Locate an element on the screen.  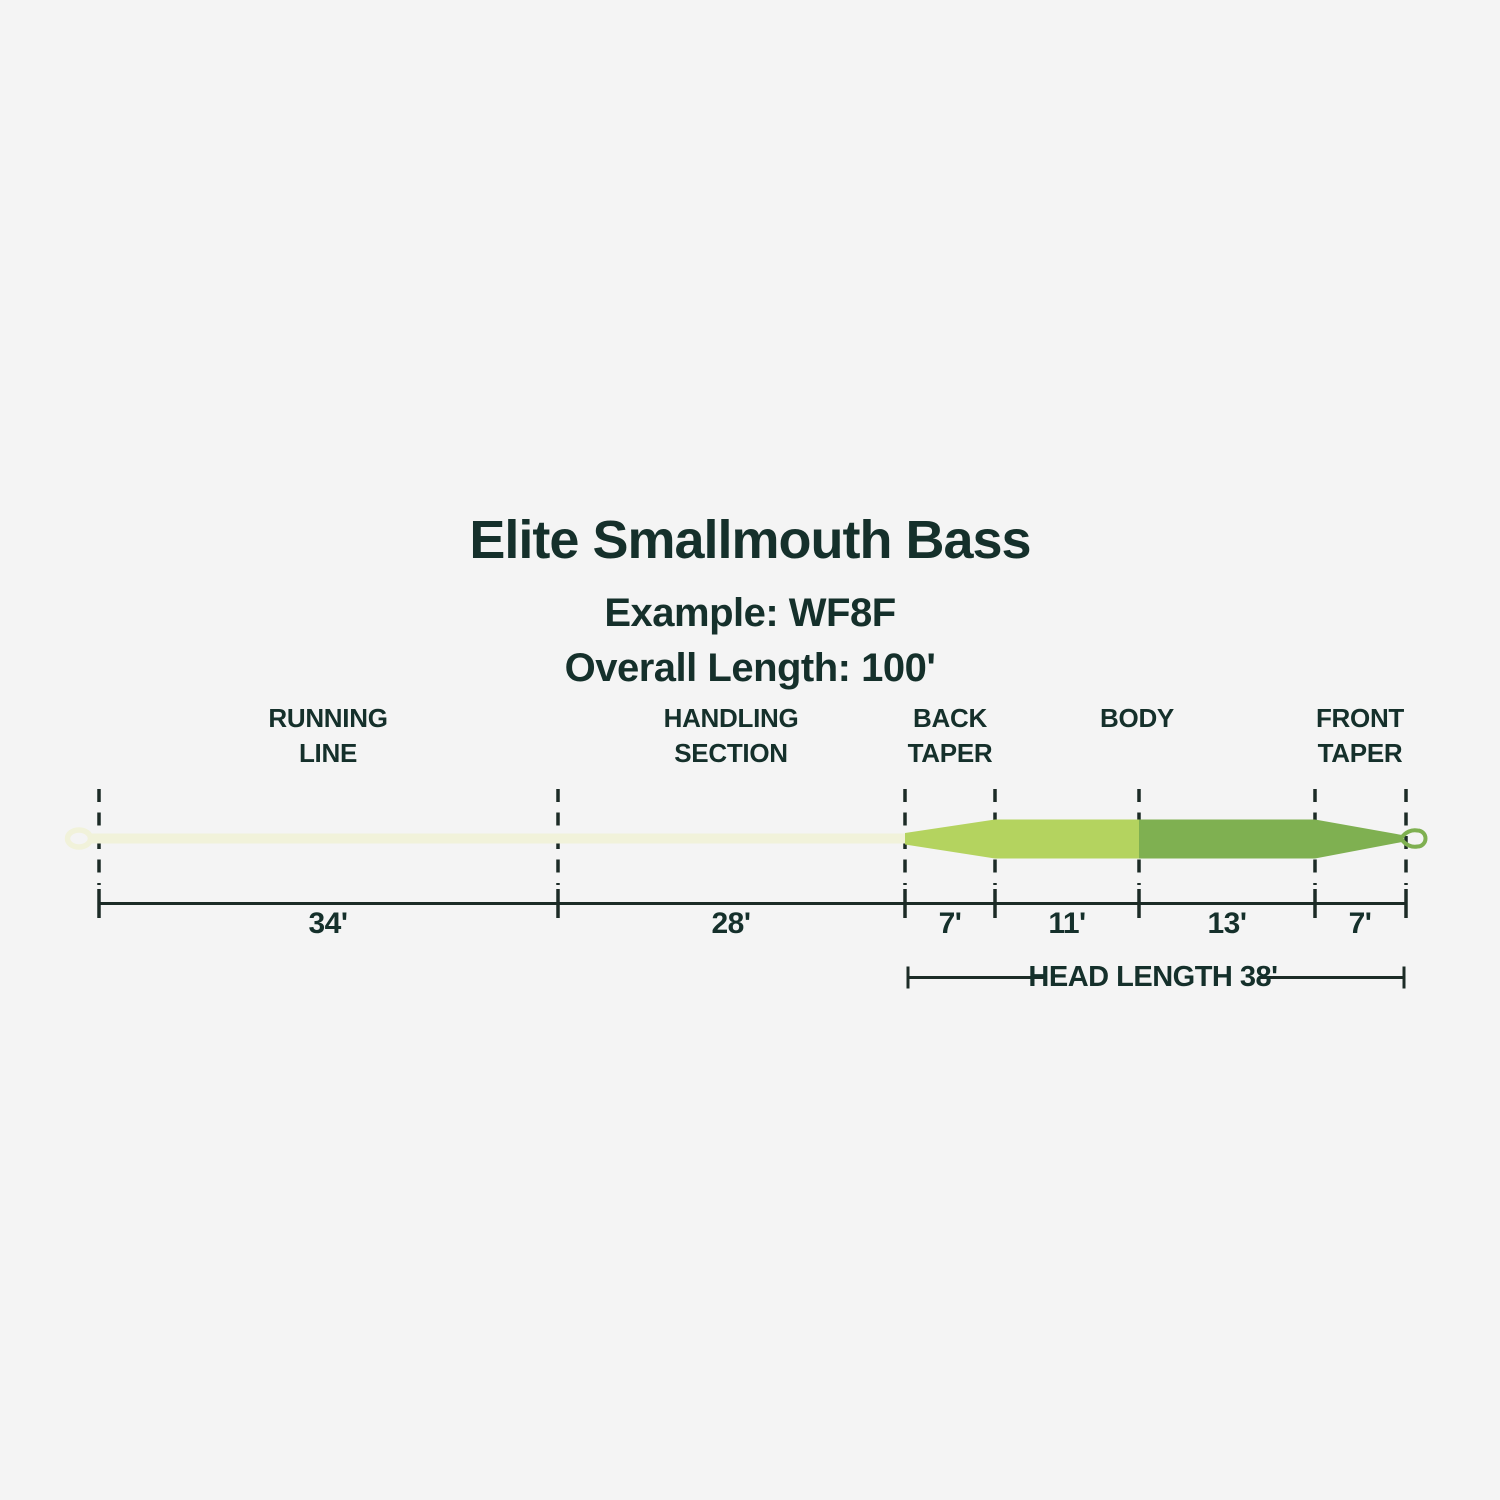
example-line-code: Example: WF8F is located at coordinates (750, 613).